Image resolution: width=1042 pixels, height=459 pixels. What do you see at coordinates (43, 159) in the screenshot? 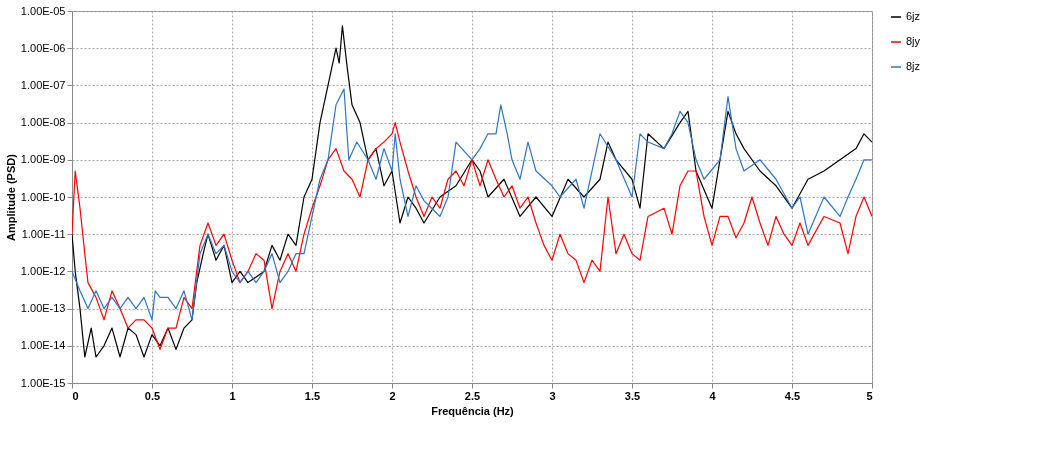
I see `y-tick-label: 1.00E-09` at bounding box center [43, 159].